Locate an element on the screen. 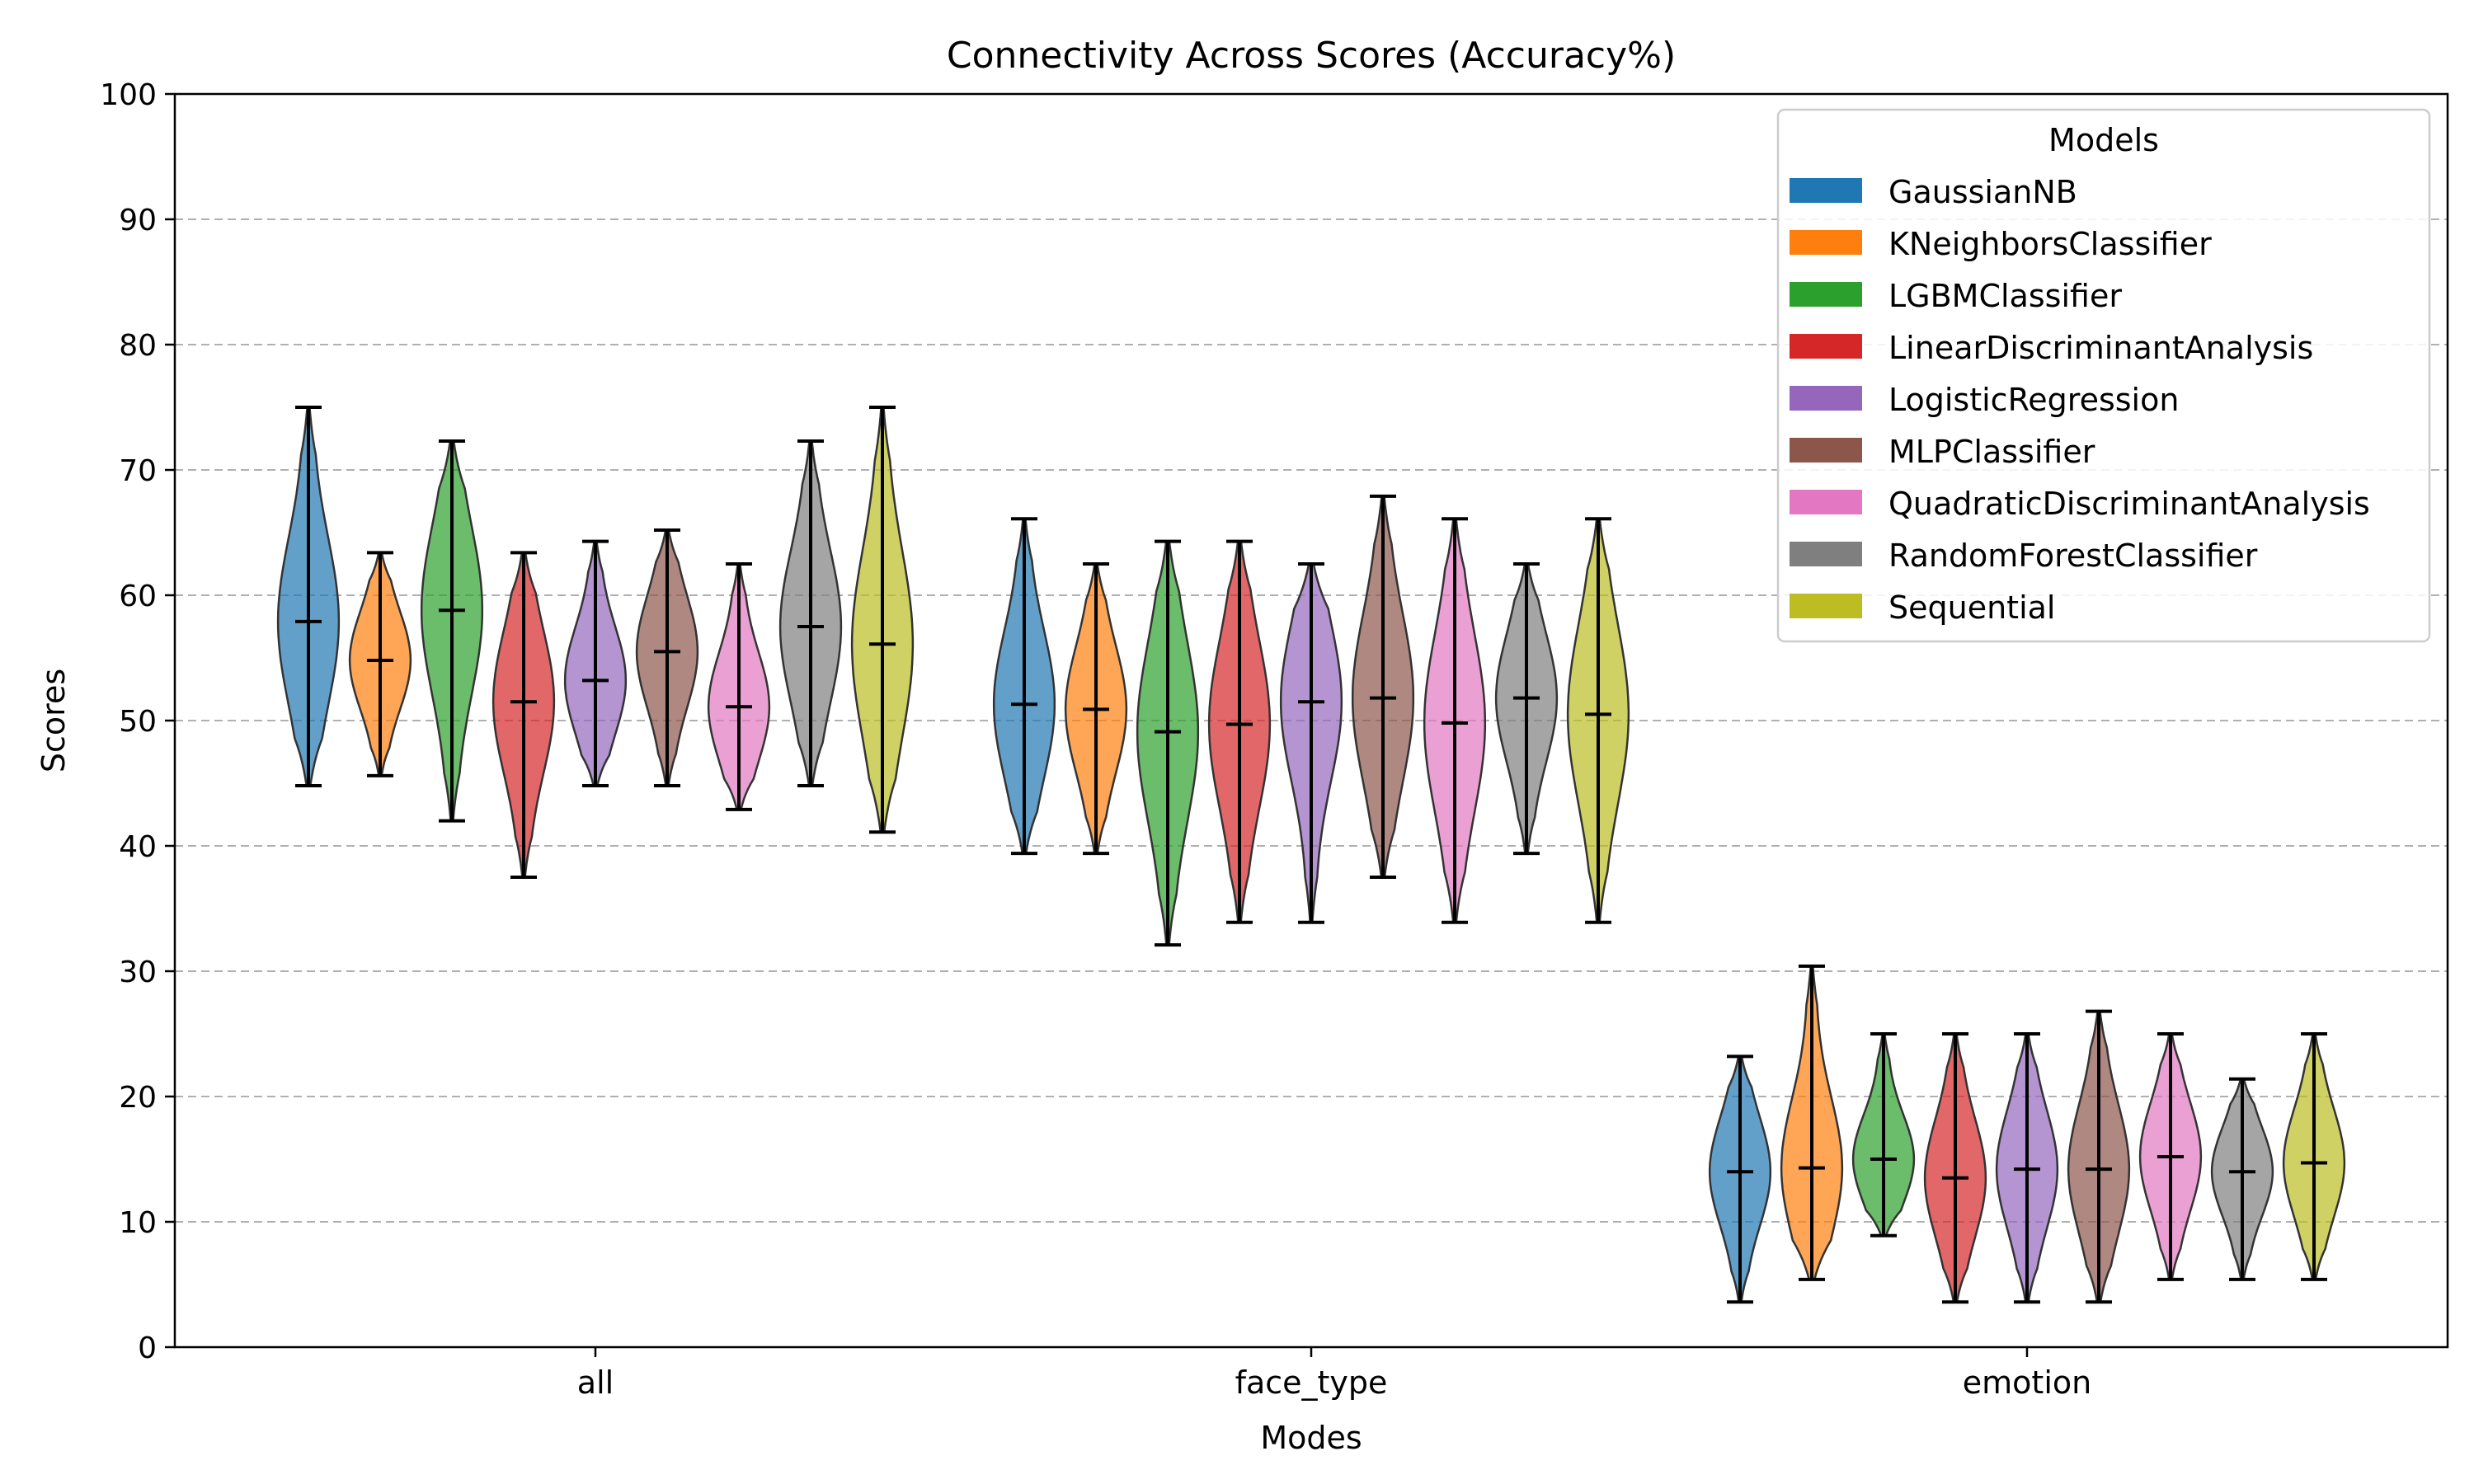 The image size is (2474, 1484). legend-label: Sequential is located at coordinates (1971, 607).